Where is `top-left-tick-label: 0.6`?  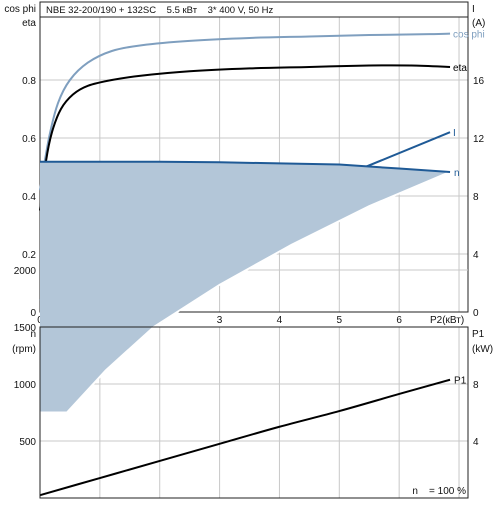
top-left-tick-label: 0.6 is located at coordinates (29, 139).